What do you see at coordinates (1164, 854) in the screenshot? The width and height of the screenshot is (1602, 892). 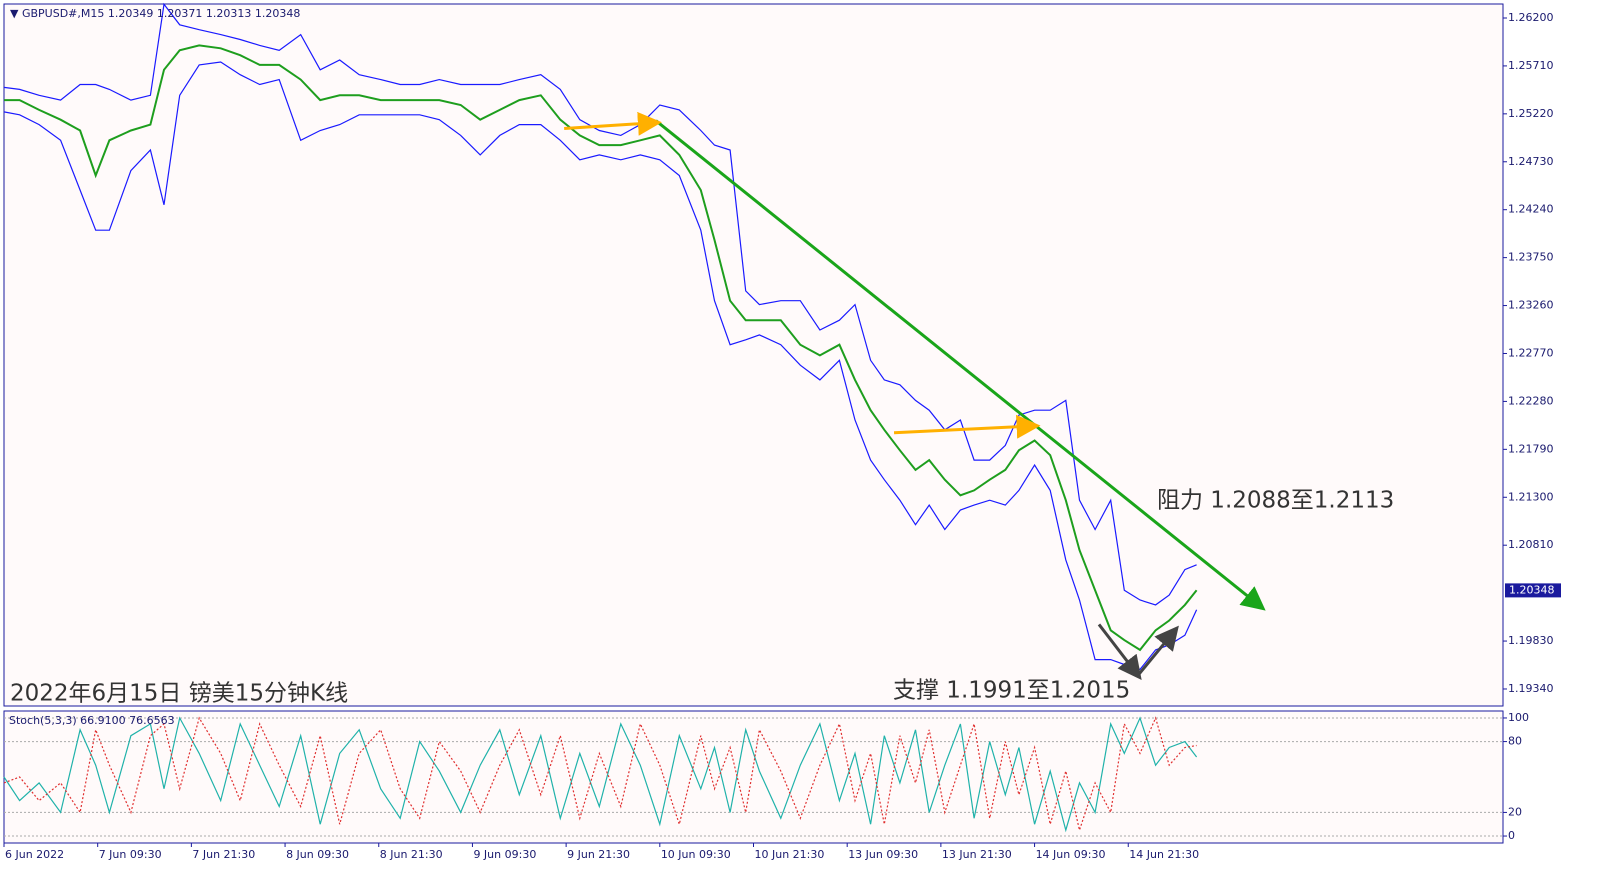 I see `x-tick-label: 14 Jun 21:30` at bounding box center [1164, 854].